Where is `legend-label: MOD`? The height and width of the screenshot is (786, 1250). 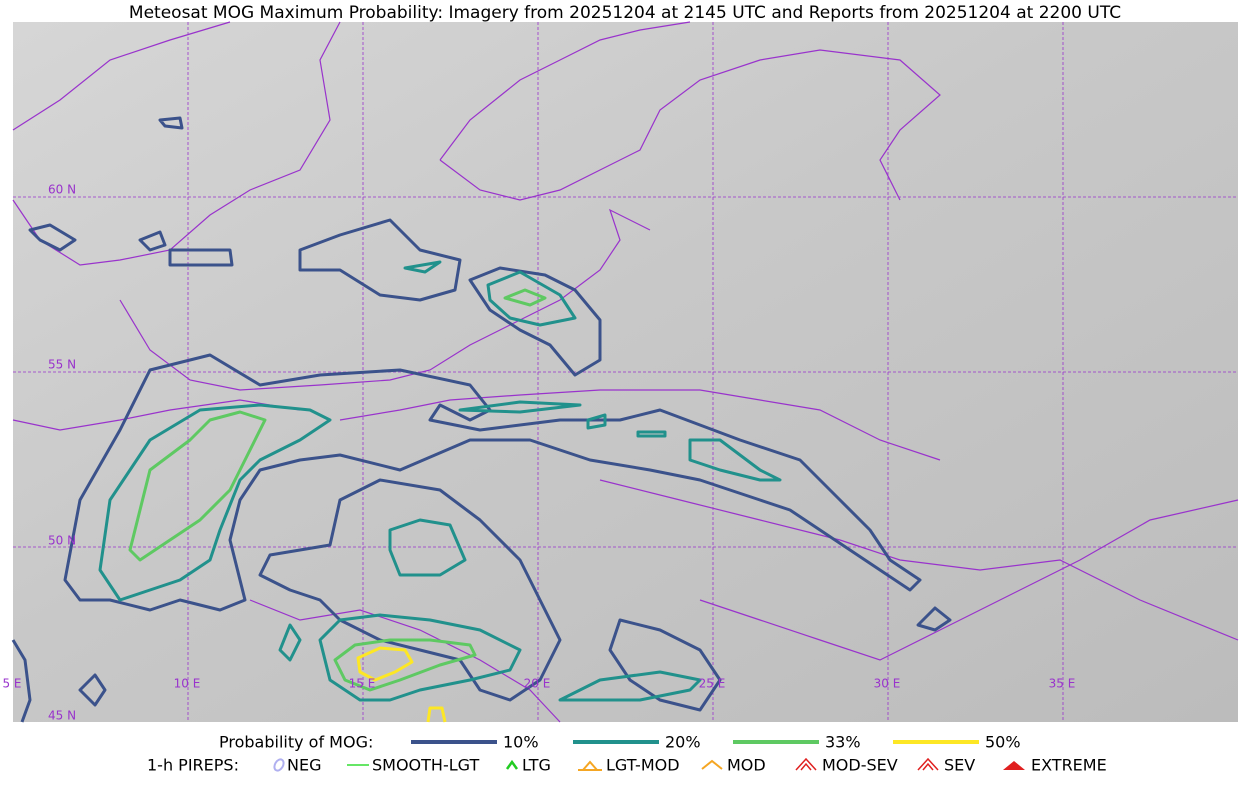
legend-label: MOD is located at coordinates (746, 765).